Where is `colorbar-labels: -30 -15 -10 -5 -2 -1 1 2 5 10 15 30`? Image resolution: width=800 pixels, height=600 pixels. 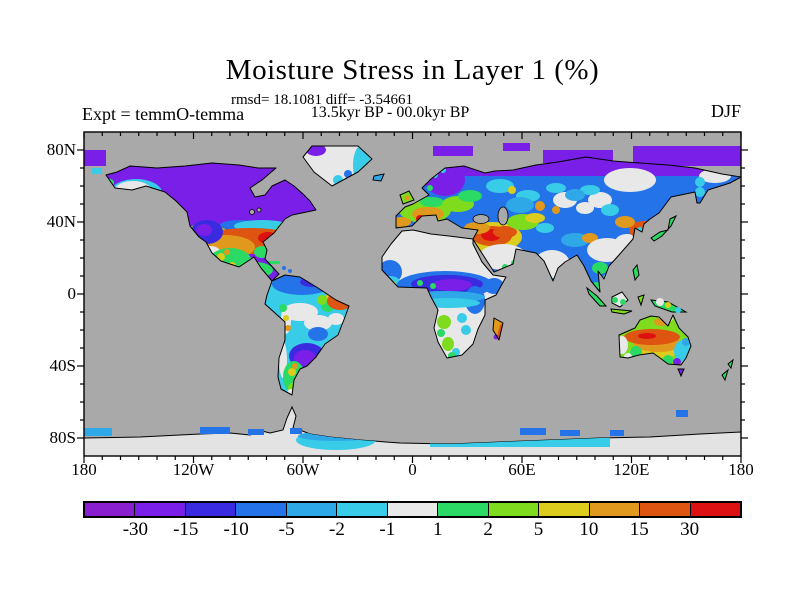 colorbar-labels: -30 -15 -10 -5 -2 -1 1 2 5 10 15 30 is located at coordinates (412, 530).